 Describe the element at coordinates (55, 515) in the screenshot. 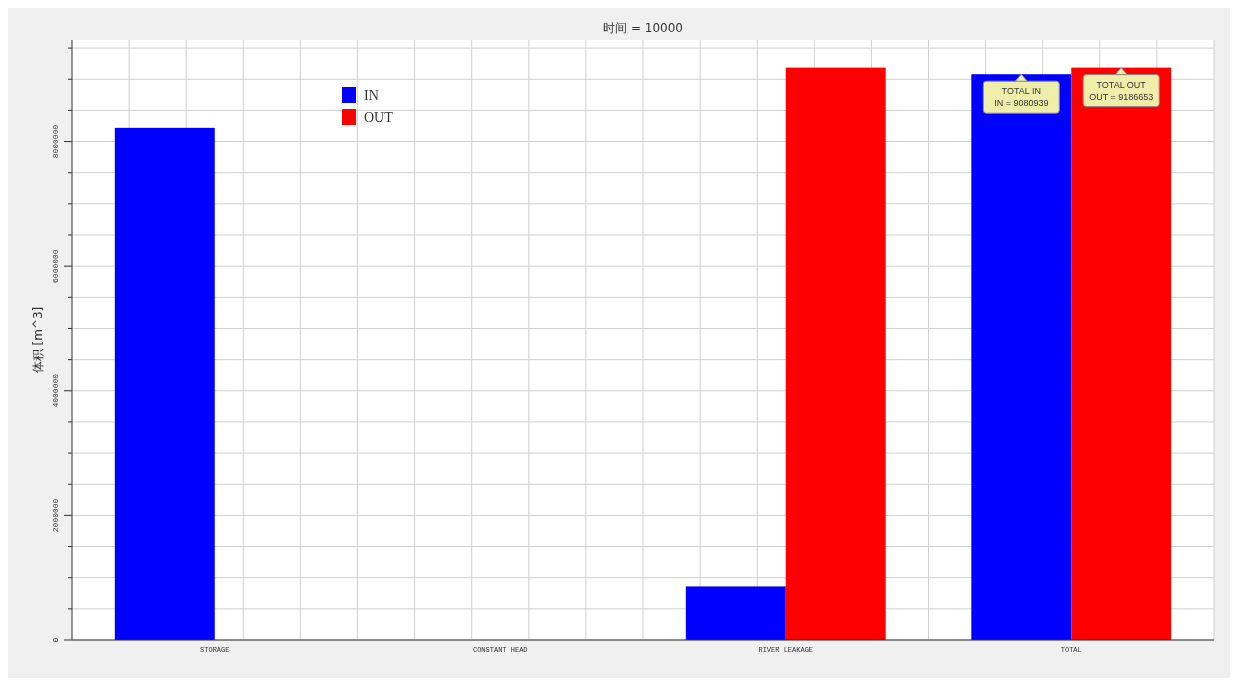

I see `y-tick-label: 2000000` at that location.